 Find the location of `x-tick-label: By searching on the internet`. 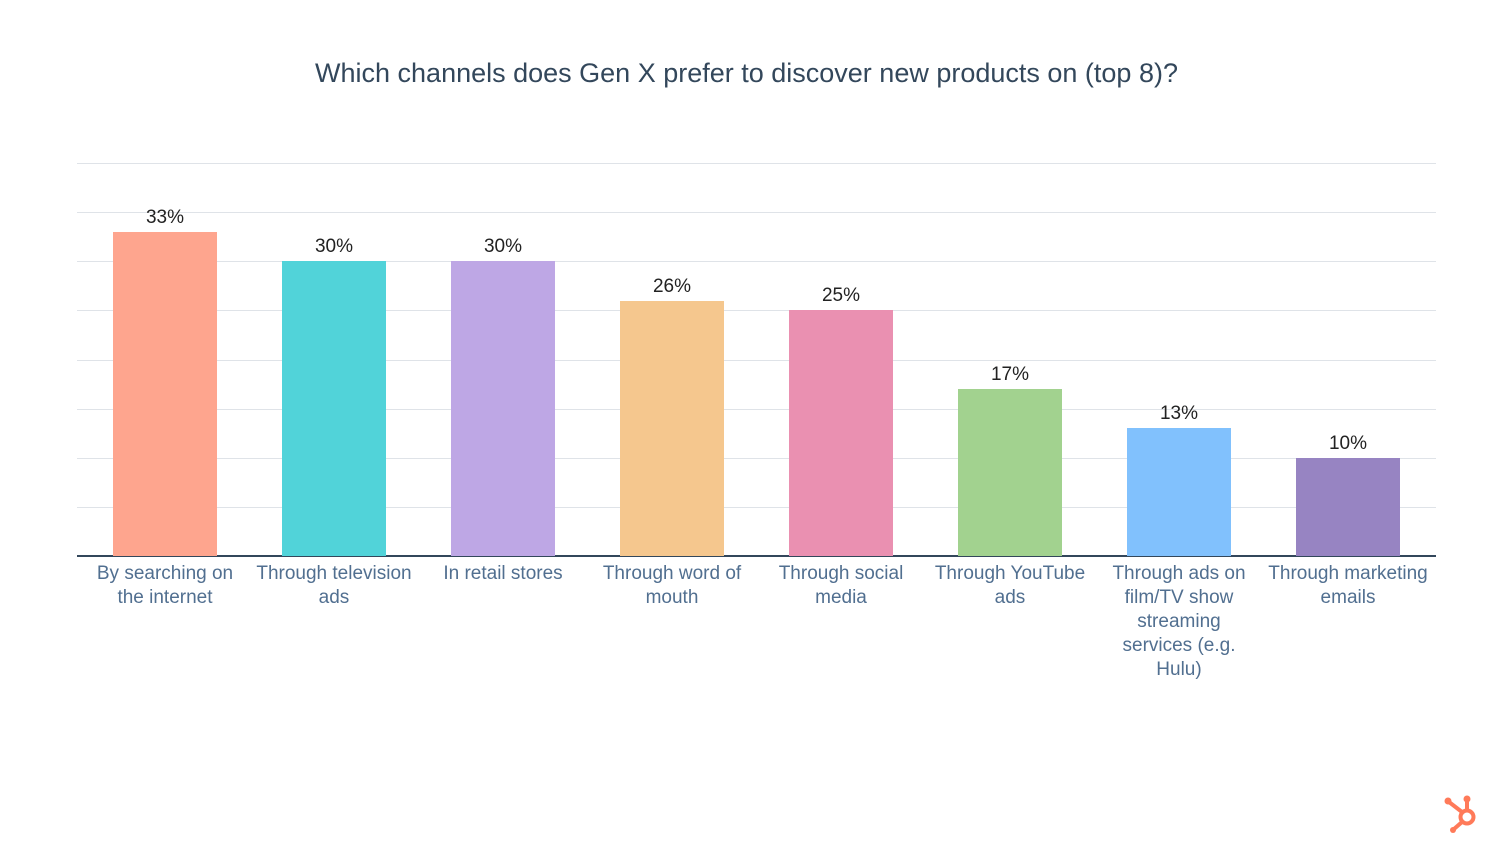

x-tick-label: By searching on the internet is located at coordinates (165, 585).